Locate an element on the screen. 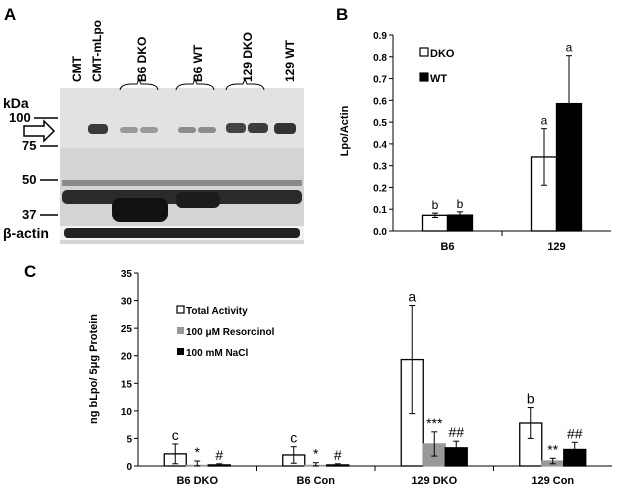 The image size is (629, 494). y-tick-label: 5 is located at coordinates (129, 439).